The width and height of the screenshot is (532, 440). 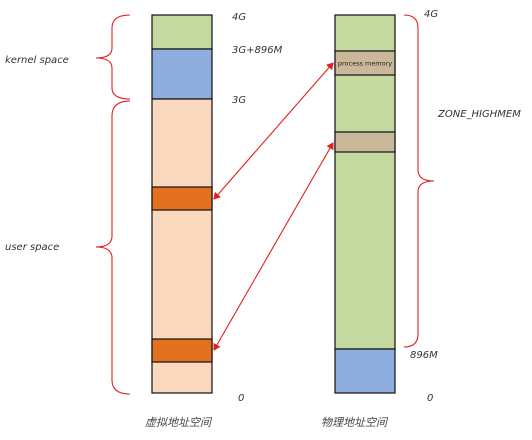 I want to click on virtual-kernel-896m-block, so click(x=182, y=74).